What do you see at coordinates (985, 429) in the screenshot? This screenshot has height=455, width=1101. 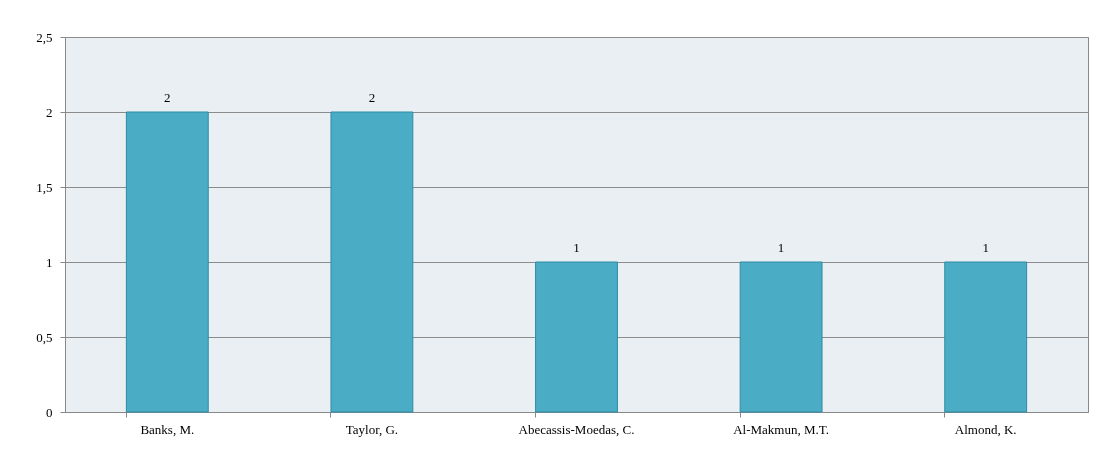 I see `x-tick-label: Almond, K.` at bounding box center [985, 429].